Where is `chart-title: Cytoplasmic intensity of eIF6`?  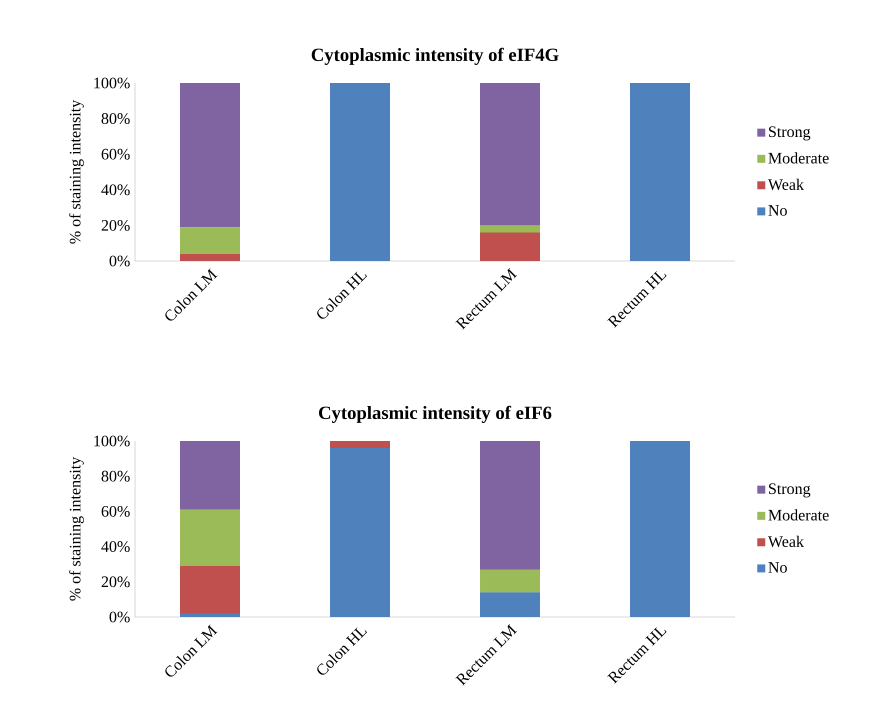 chart-title: Cytoplasmic intensity of eIF6 is located at coordinates (435, 414).